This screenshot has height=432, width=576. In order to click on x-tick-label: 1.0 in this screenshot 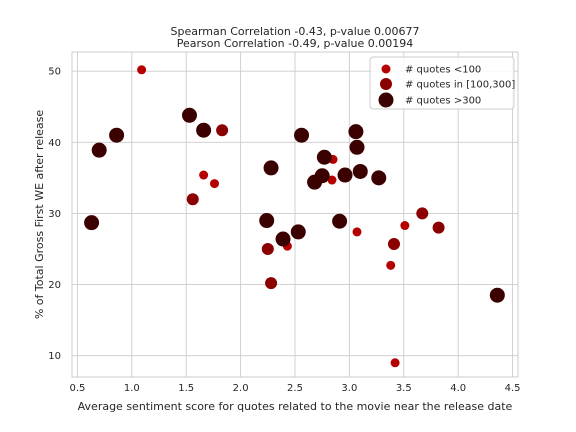, I will do `click(132, 388)`.